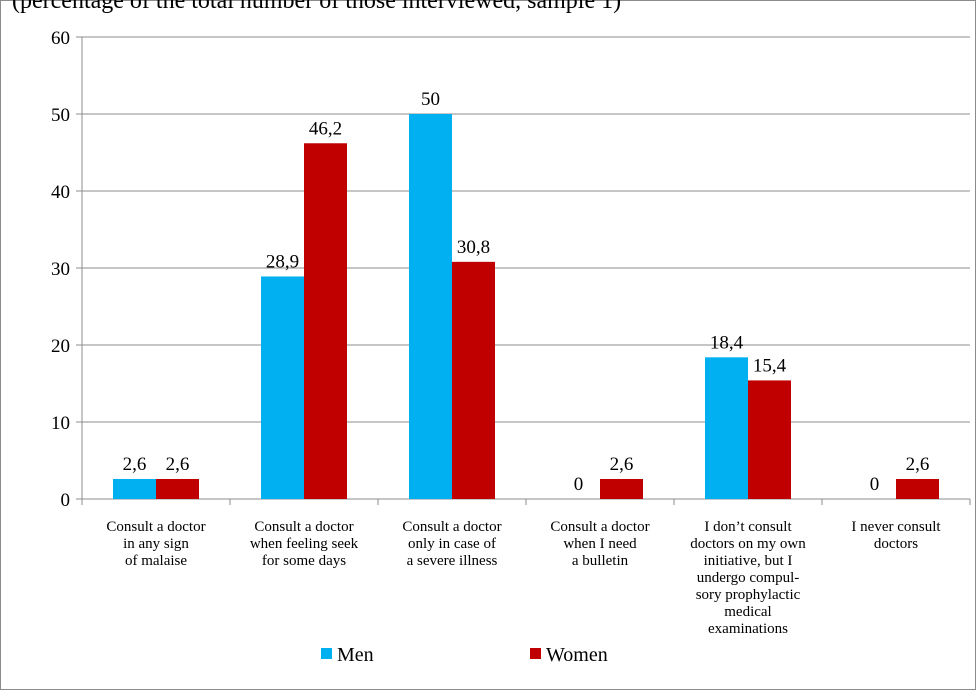 The image size is (976, 695). Describe the element at coordinates (355, 655) in the screenshot. I see `legend-label-men: Men` at that location.